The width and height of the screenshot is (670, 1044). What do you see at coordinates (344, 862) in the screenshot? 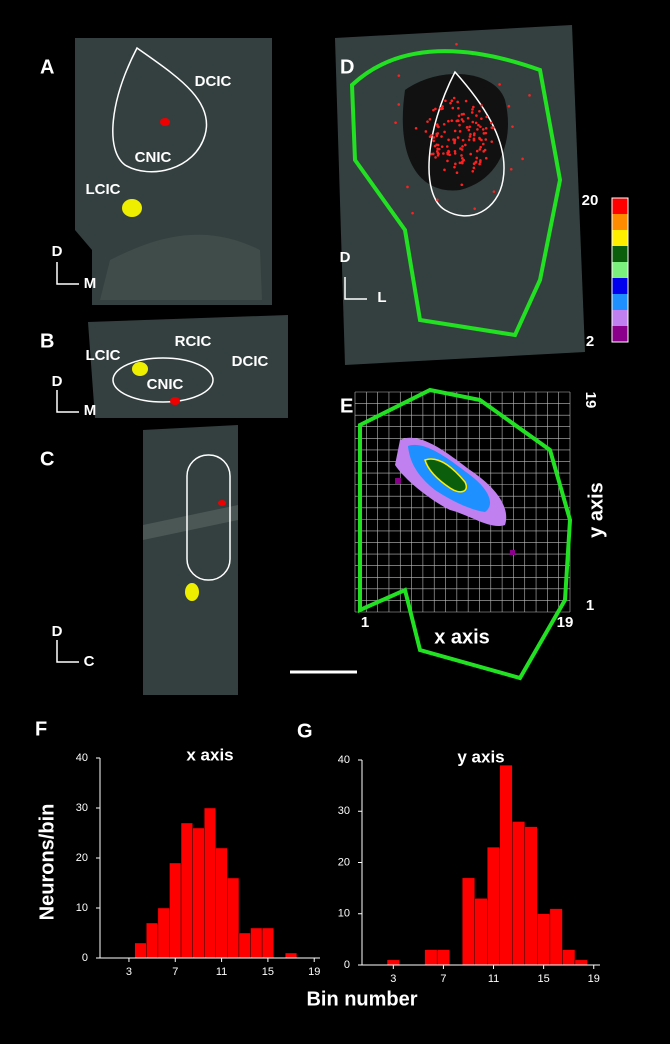
I see `y-tick-label: 20` at bounding box center [344, 862].